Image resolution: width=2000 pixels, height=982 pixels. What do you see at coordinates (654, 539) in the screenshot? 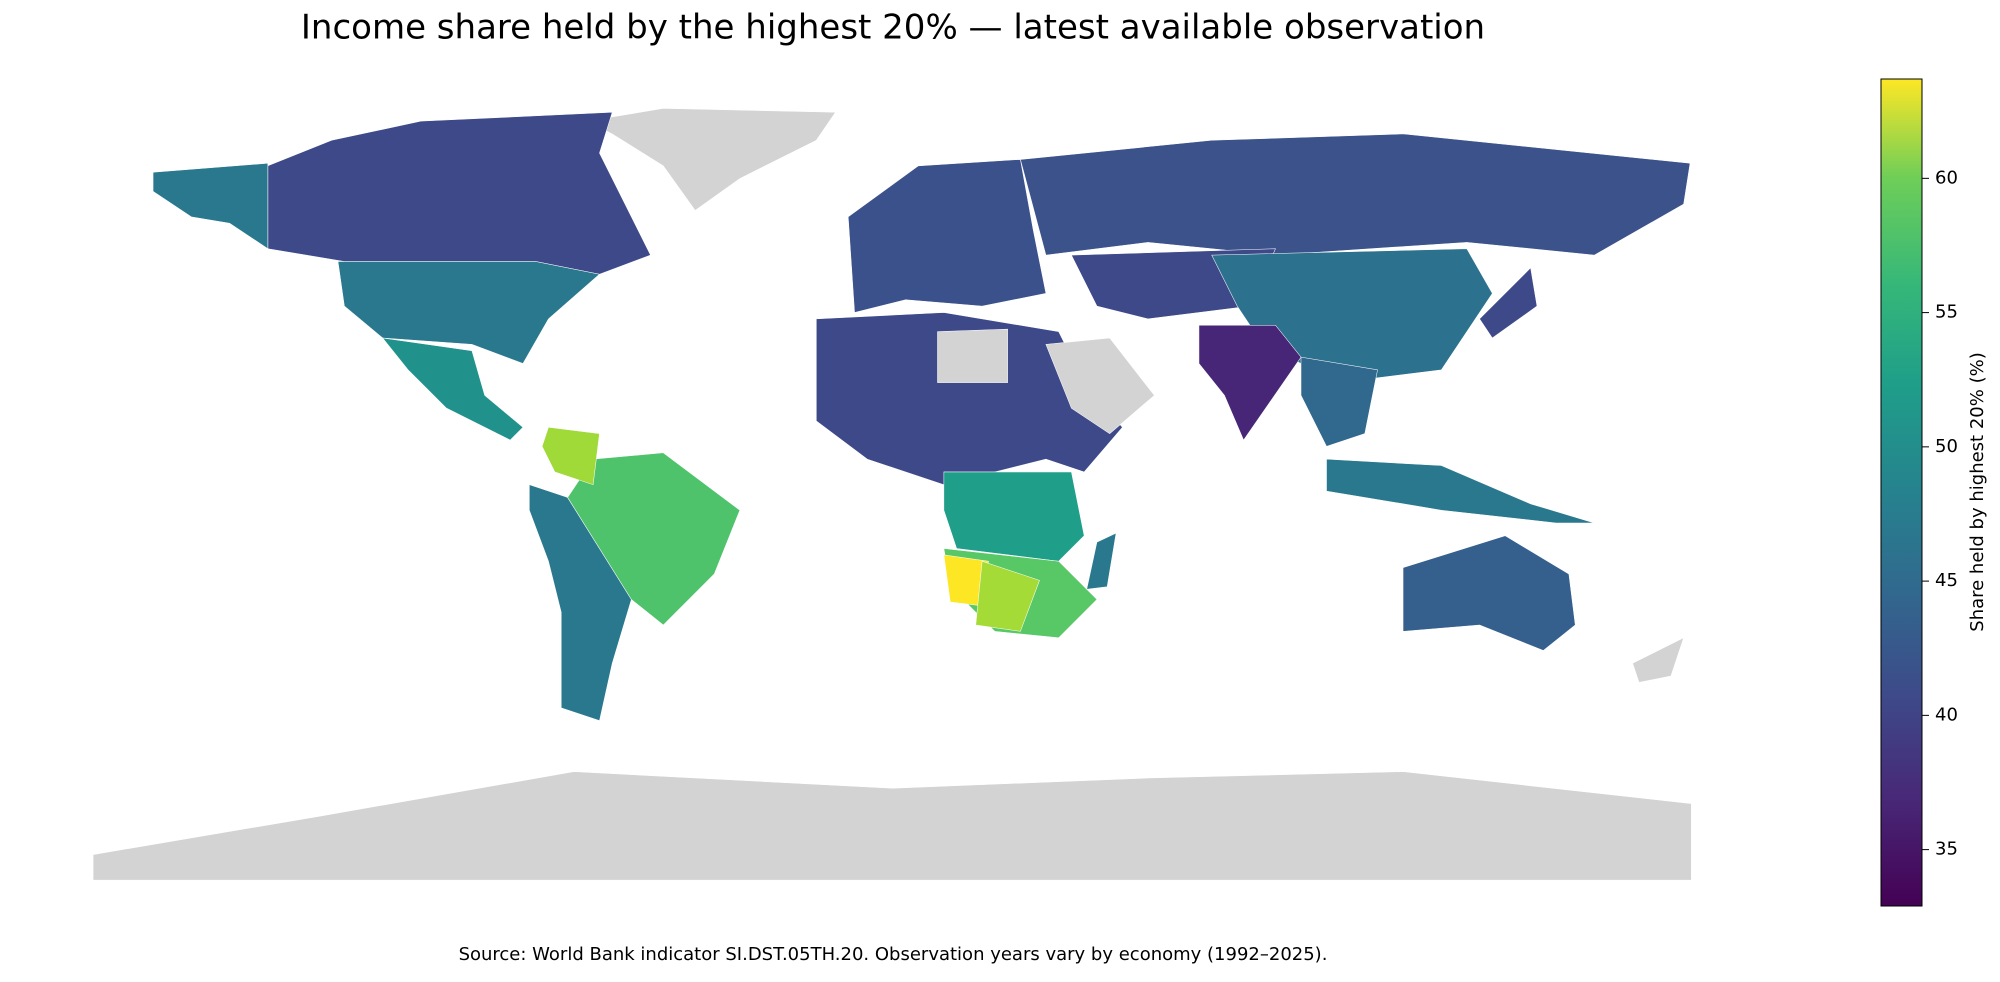
I see `brazil` at bounding box center [654, 539].